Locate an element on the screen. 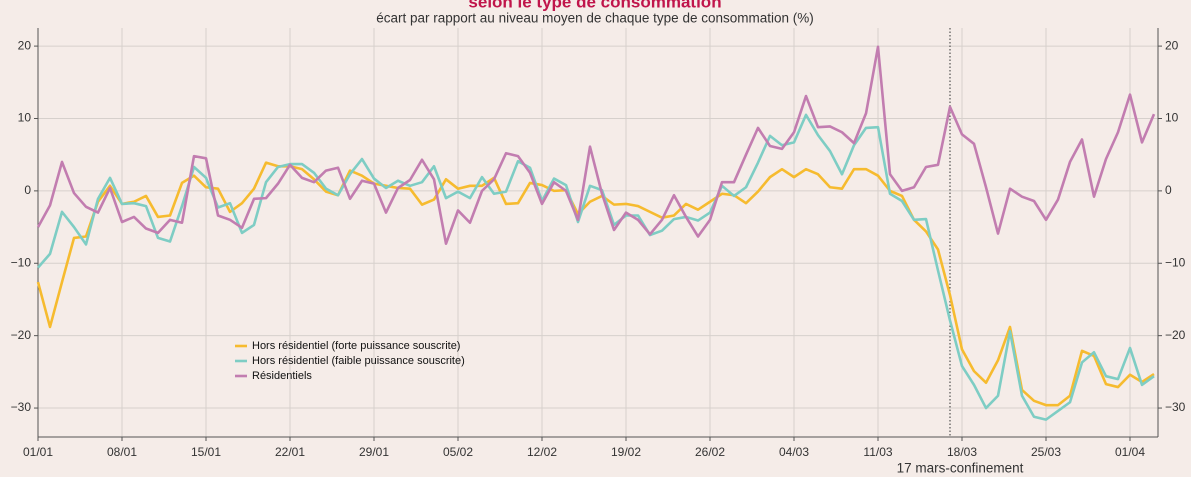 The width and height of the screenshot is (1191, 477). annotation-text: 17 mars-confinement is located at coordinates (960, 468).